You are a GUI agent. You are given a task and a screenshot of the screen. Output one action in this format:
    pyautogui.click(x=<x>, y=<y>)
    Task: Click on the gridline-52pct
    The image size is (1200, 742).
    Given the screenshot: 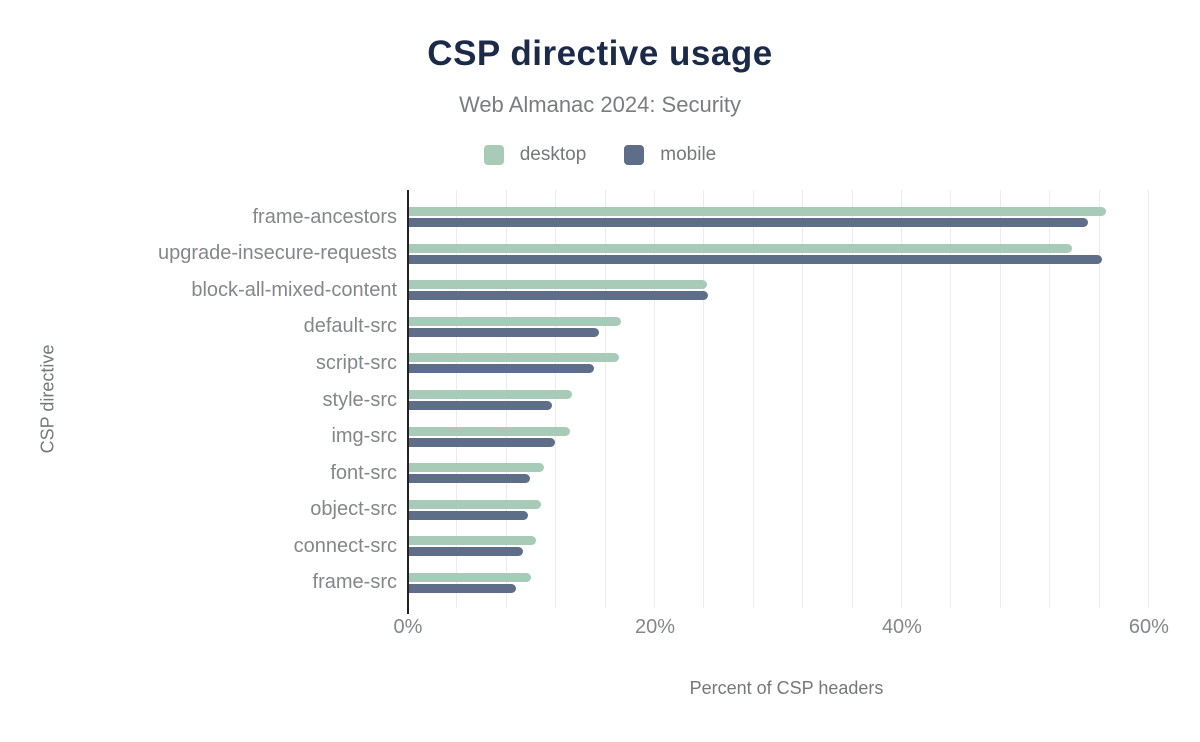 What is the action you would take?
    pyautogui.click(x=1050, y=399)
    